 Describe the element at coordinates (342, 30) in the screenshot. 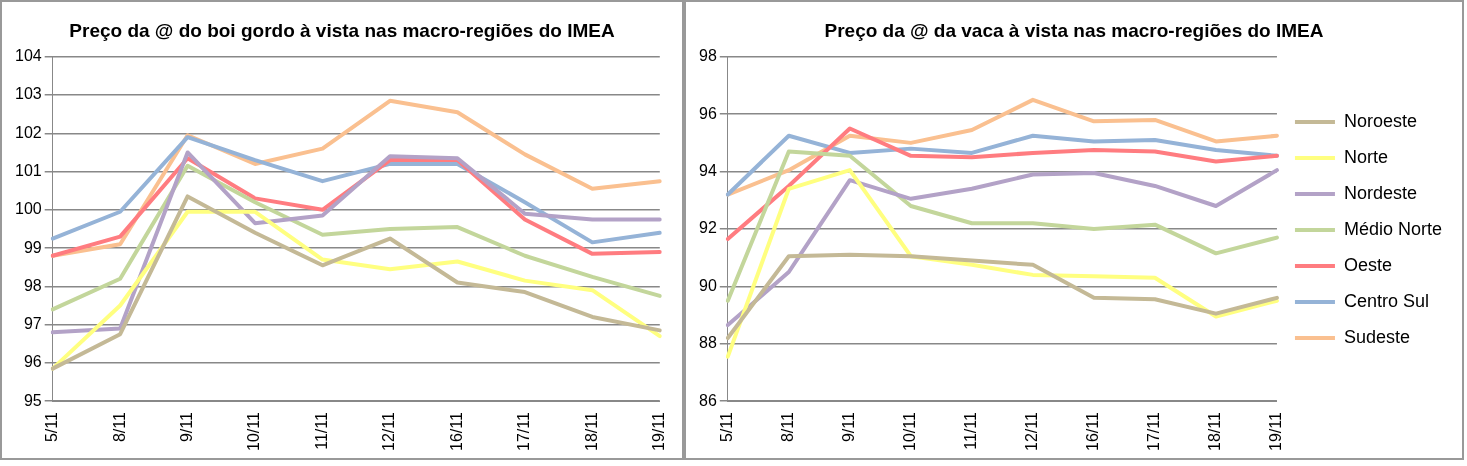

I see `chart-title: Preço da @ do boi gordo à vista nas macro-regiões do IMEA` at that location.